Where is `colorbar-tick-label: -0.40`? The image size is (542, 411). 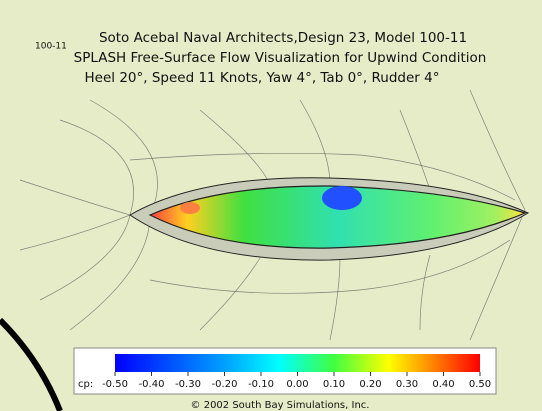
colorbar-tick-label: -0.40 is located at coordinates (152, 384).